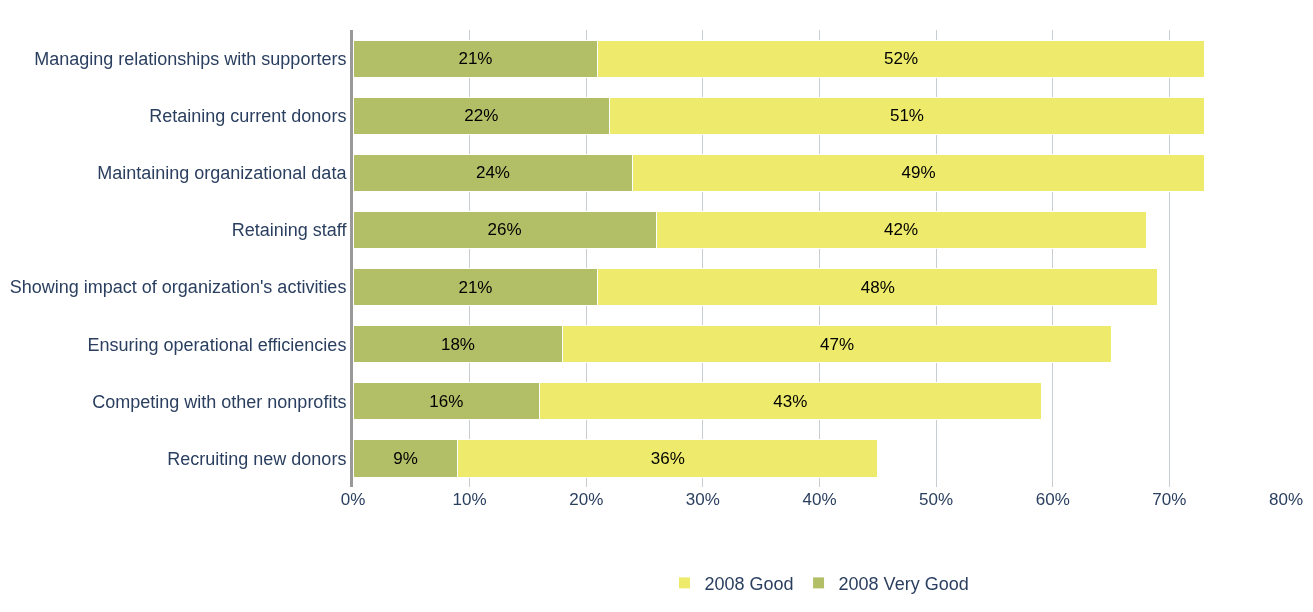 This screenshot has height=612, width=1313. I want to click on data-label: 42%, so click(901, 230).